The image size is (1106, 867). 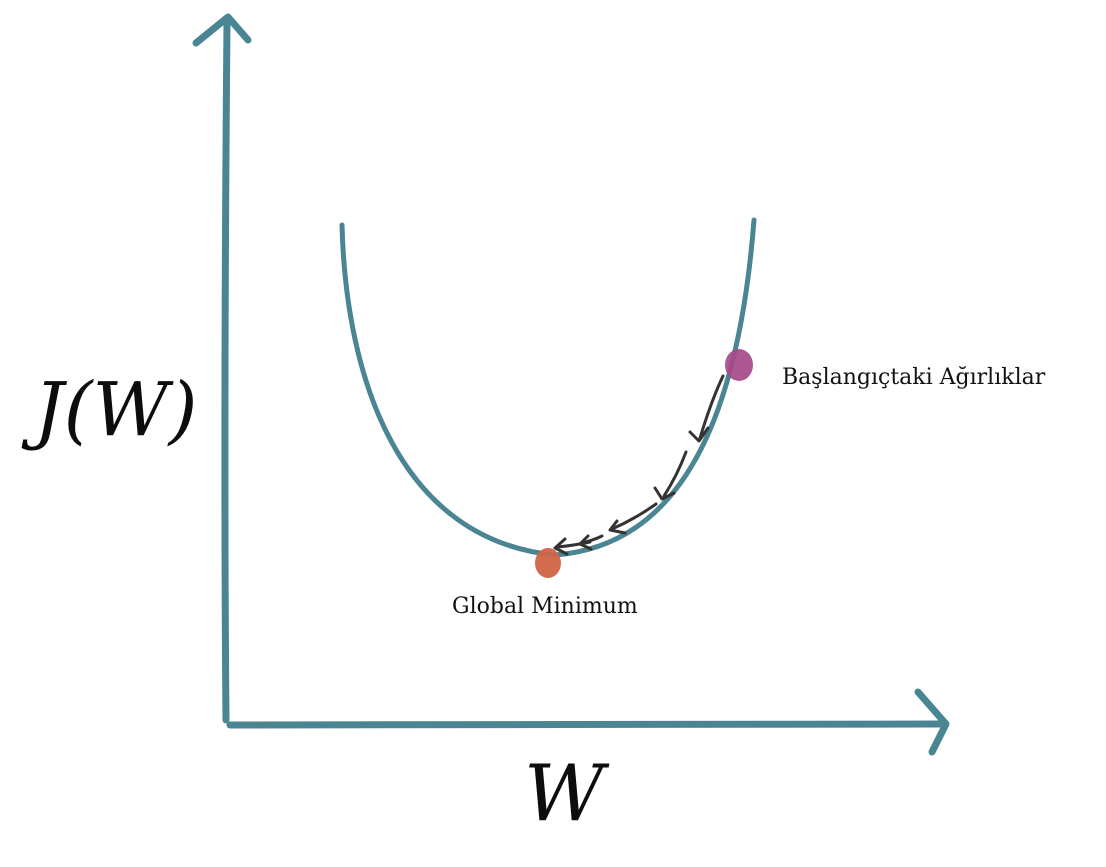 What do you see at coordinates (567, 794) in the screenshot?
I see `x-axis-label: W` at bounding box center [567, 794].